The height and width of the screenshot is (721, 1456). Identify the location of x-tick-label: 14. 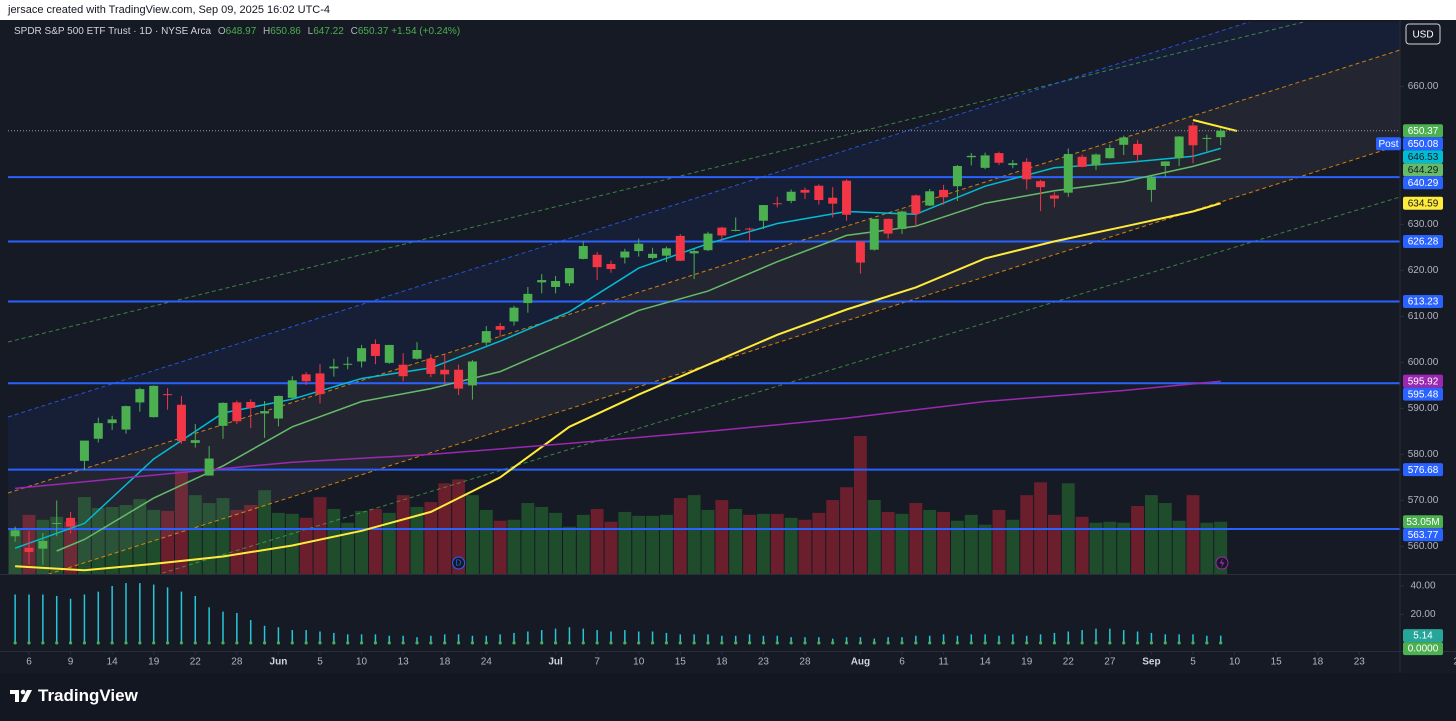
(113, 662).